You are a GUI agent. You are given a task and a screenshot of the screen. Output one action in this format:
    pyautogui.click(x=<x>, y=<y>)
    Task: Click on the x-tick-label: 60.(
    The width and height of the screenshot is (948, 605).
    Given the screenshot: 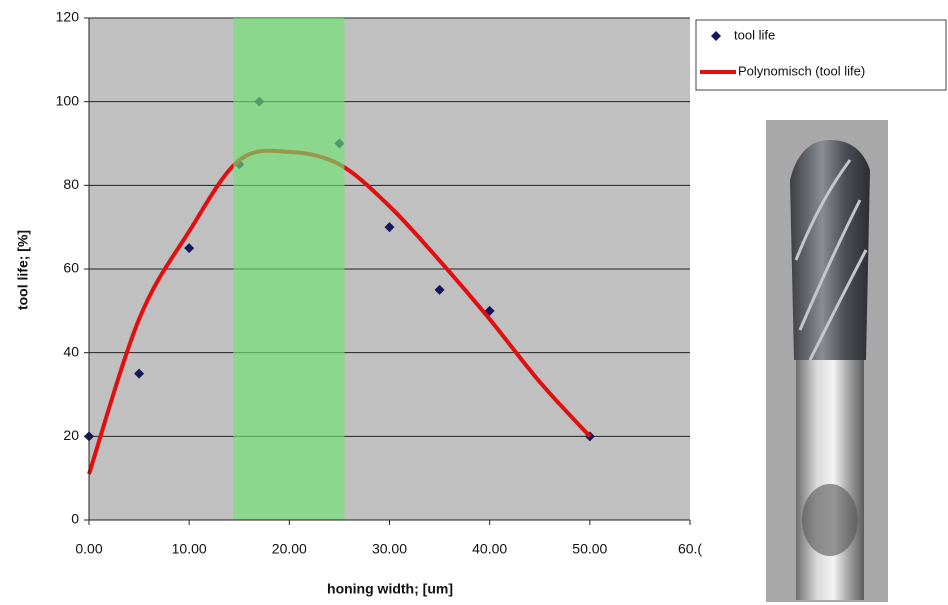 What is the action you would take?
    pyautogui.click(x=690, y=549)
    